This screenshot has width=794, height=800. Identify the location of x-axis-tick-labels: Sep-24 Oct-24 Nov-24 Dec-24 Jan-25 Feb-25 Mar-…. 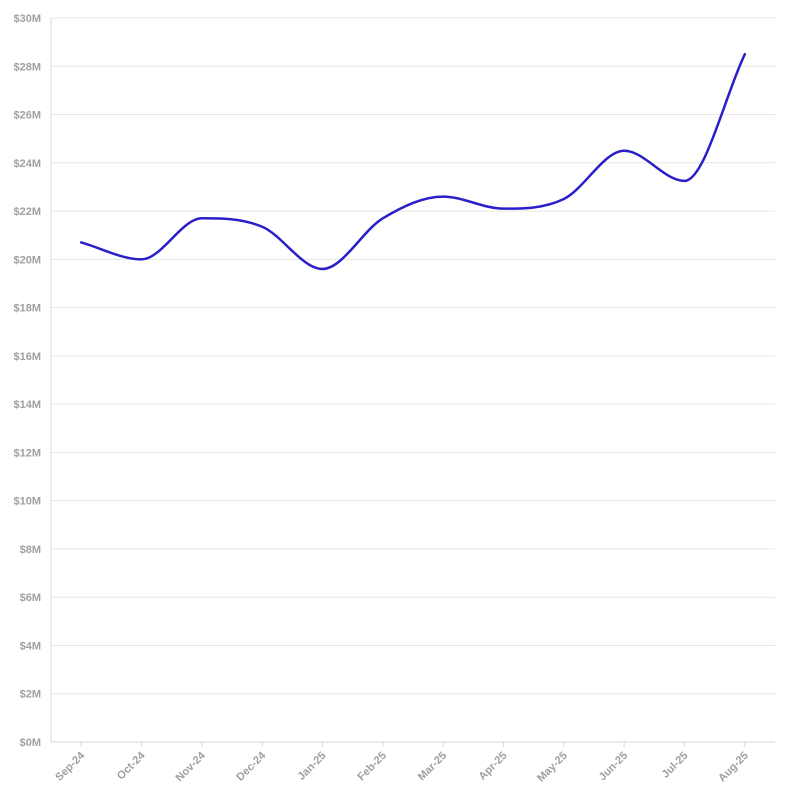
(402, 766).